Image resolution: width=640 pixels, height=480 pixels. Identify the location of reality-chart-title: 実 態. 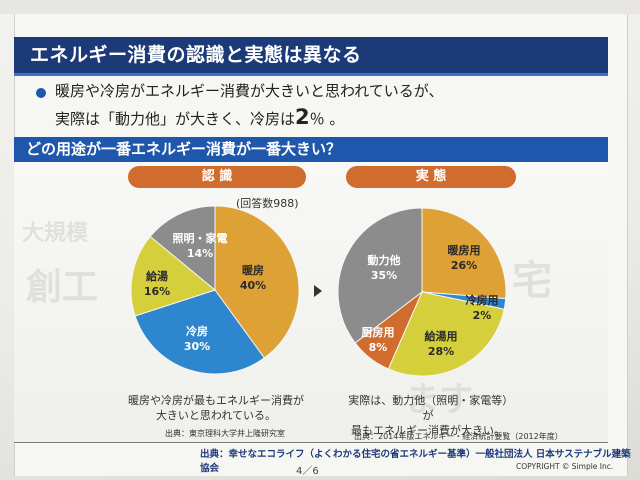
(431, 177).